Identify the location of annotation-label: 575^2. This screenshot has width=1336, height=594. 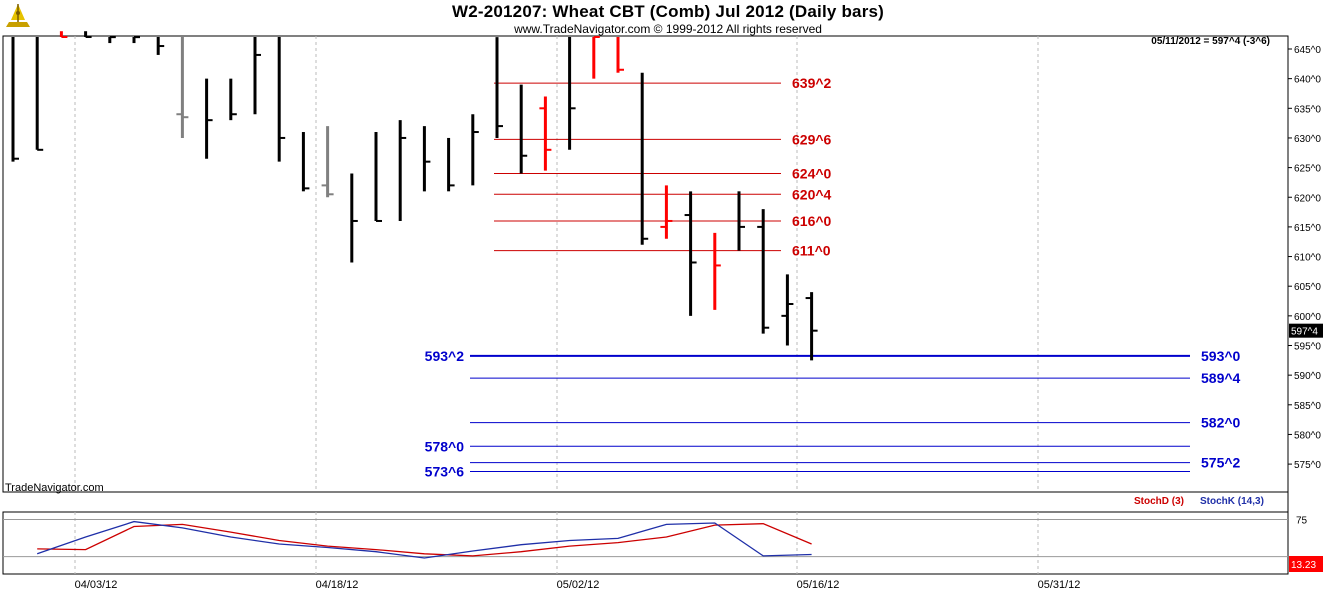
(1221, 463).